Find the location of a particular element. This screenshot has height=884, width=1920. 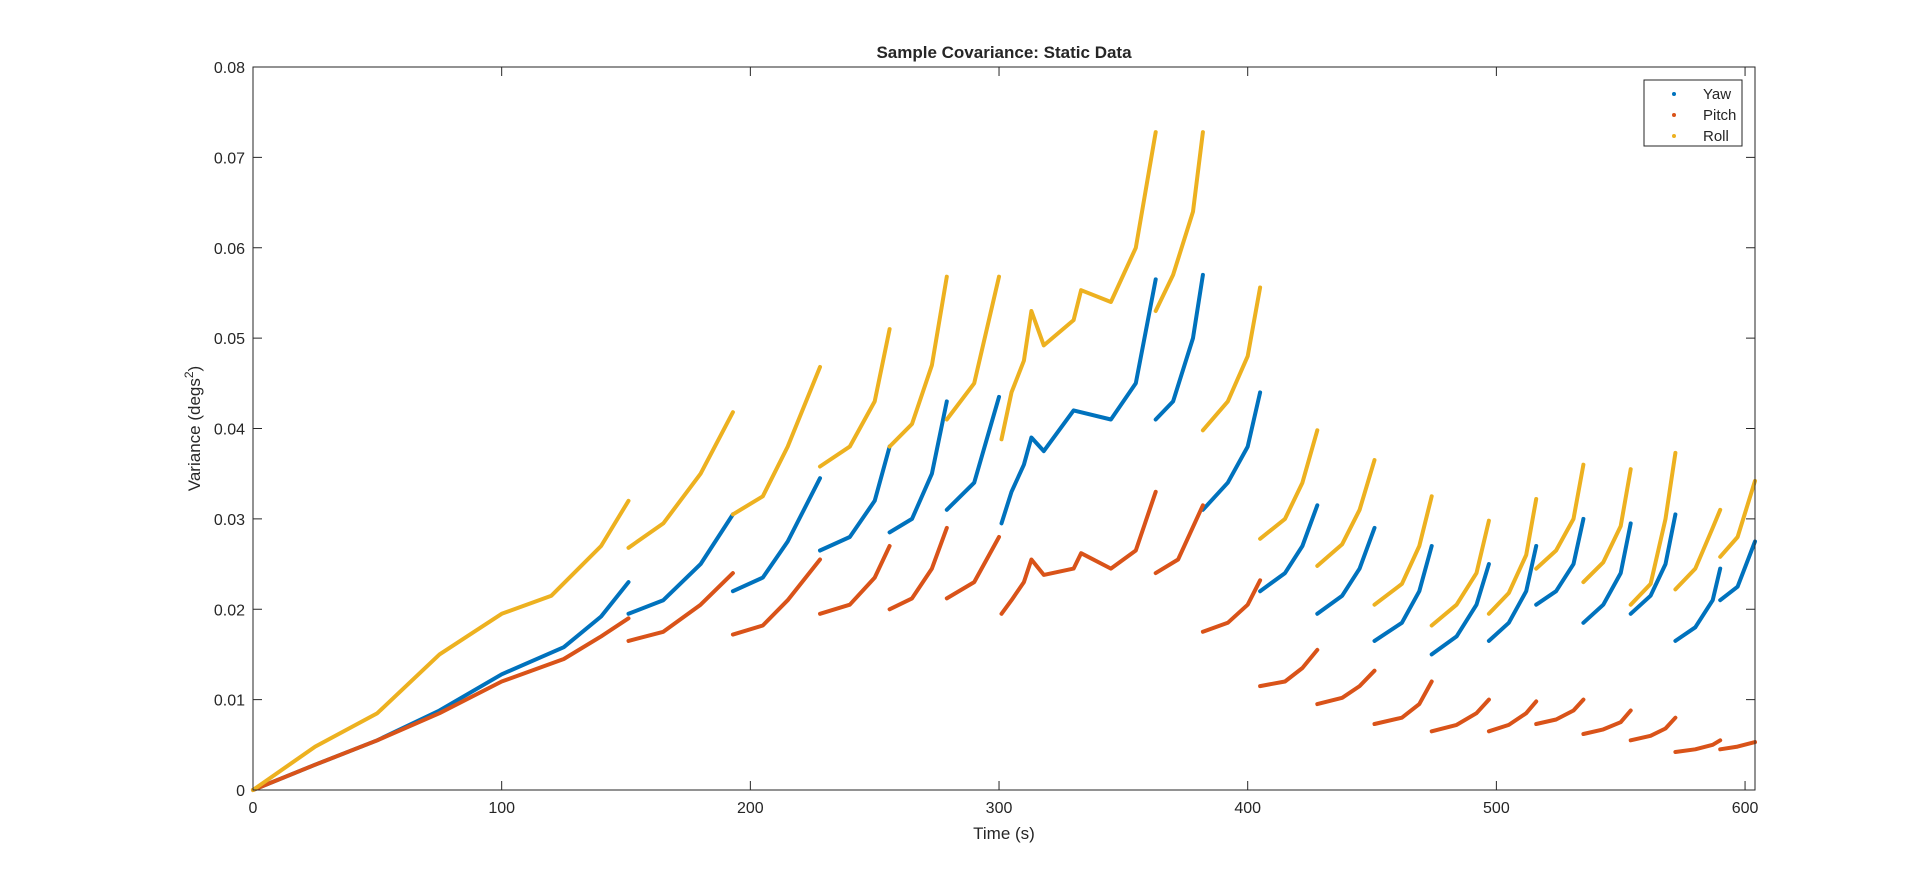

y-tick-label: 0.08 is located at coordinates (229, 68).